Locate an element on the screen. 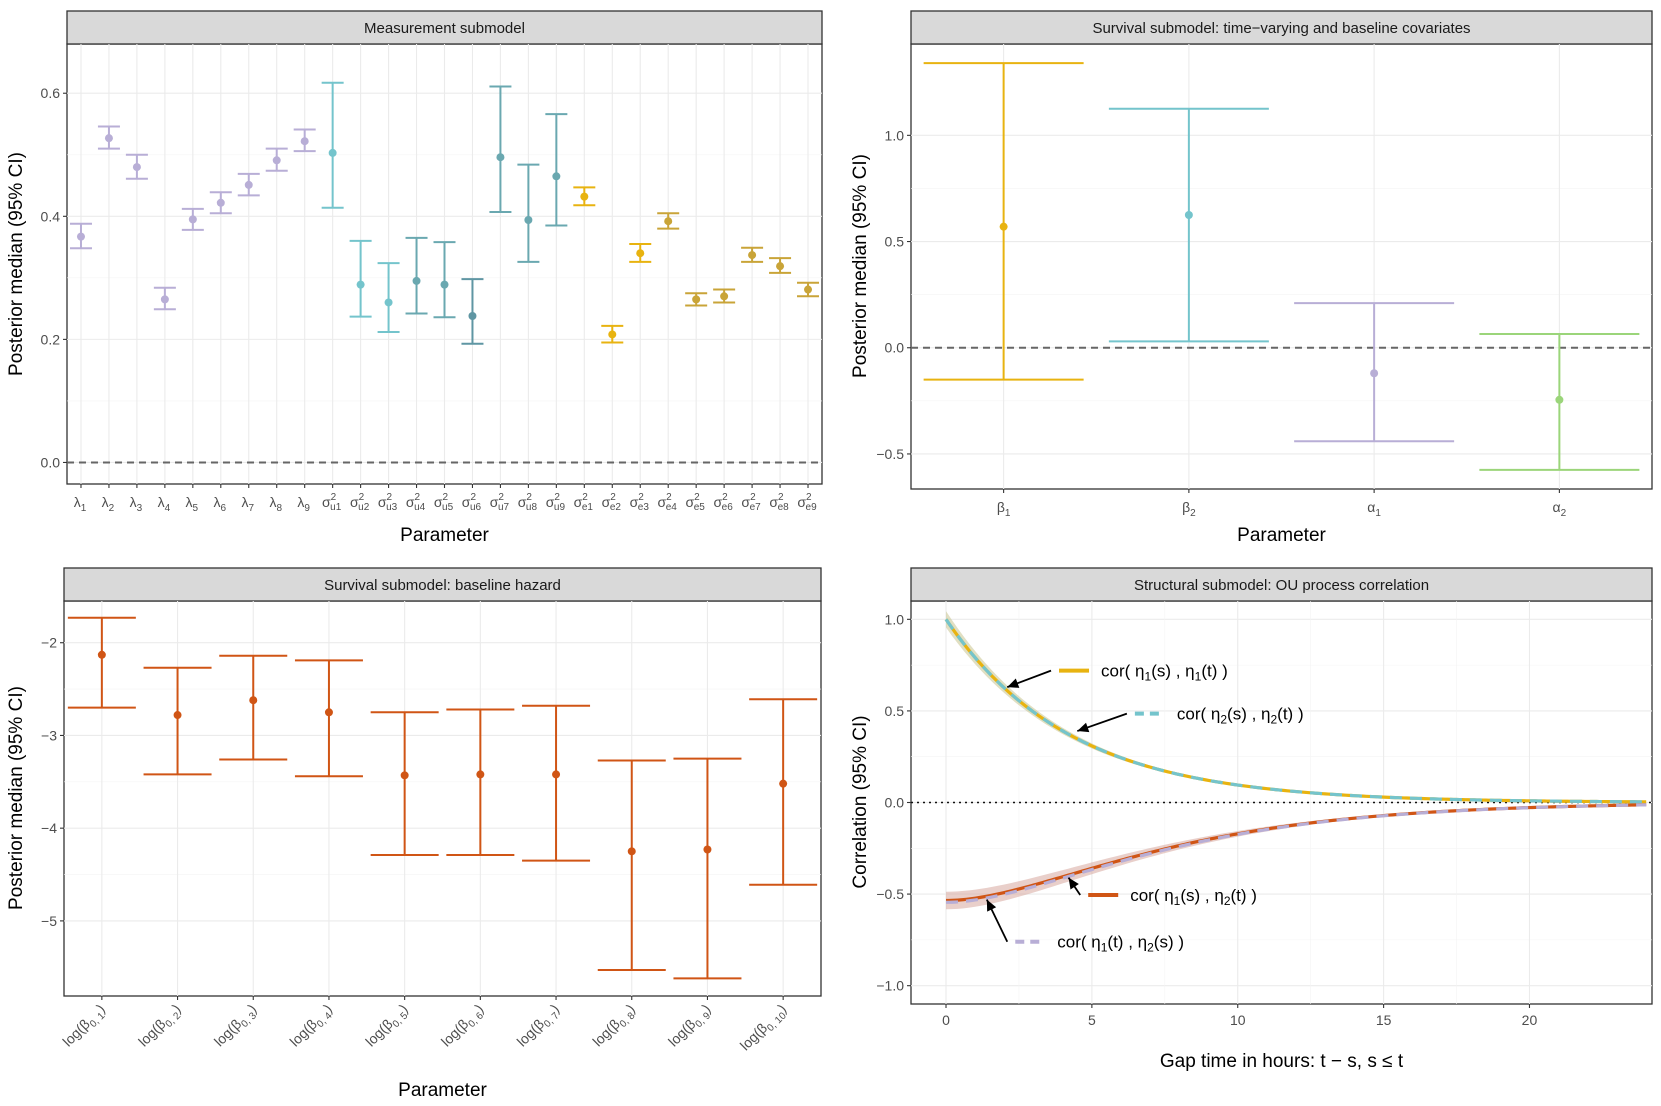 The width and height of the screenshot is (1661, 1106). y-tick-labels: 0.0 0.2 0.4 0.6 is located at coordinates (54, 277).